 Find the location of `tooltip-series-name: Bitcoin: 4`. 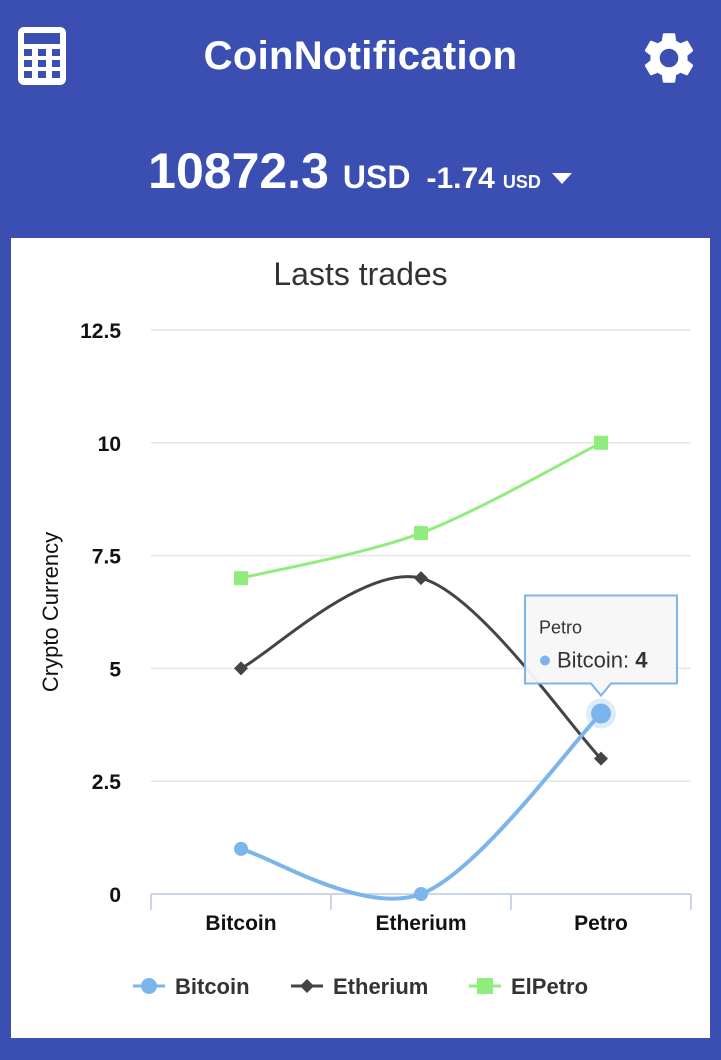

tooltip-series-name: Bitcoin: 4 is located at coordinates (602, 660).